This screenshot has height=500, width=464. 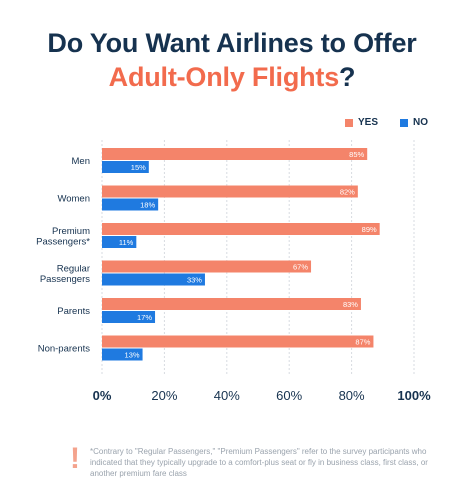 What do you see at coordinates (144, 317) in the screenshot?
I see `bar-data-label: 17%` at bounding box center [144, 317].